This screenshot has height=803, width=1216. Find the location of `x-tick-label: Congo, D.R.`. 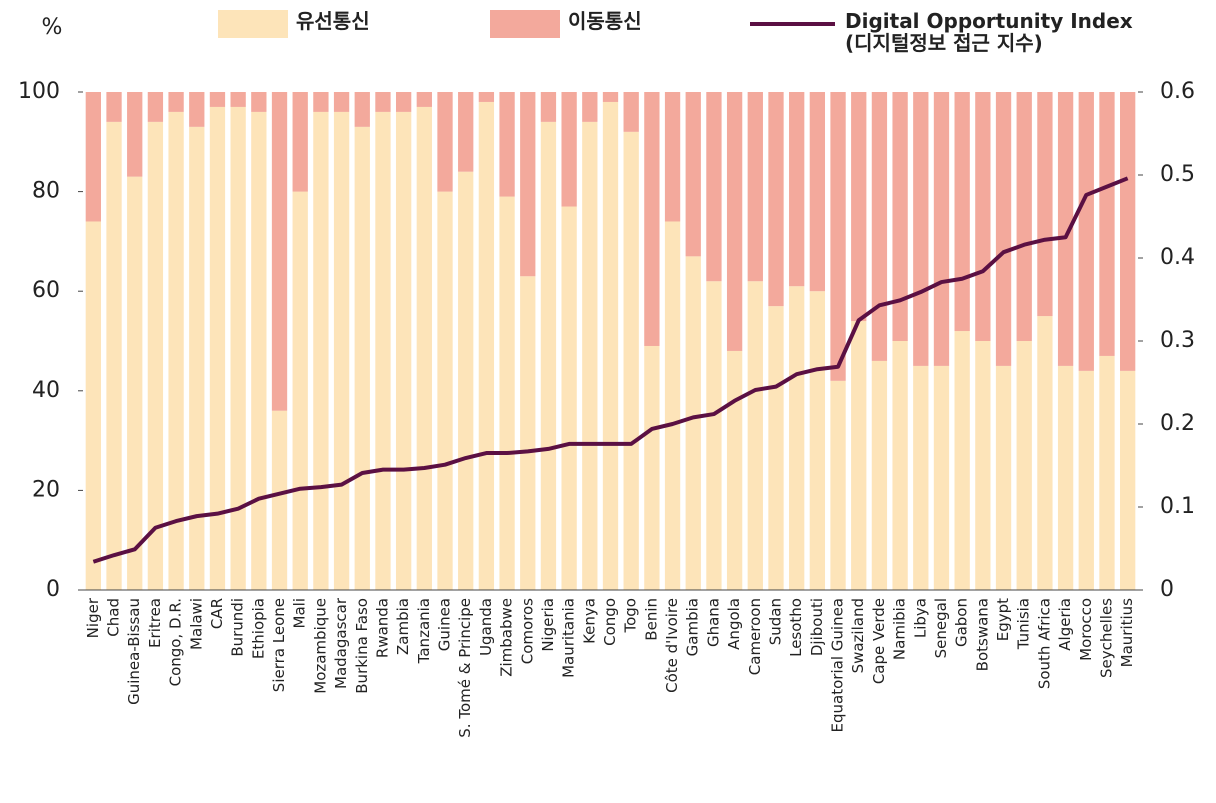

x-tick-label: Congo, D.R. is located at coordinates (176, 642).